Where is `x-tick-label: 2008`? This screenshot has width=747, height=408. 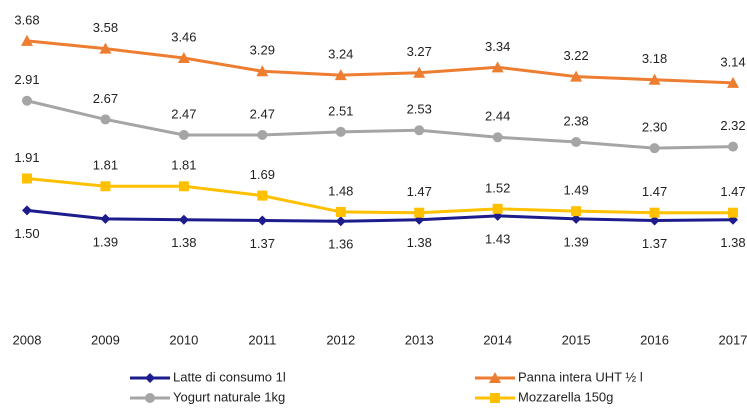
x-tick-label: 2008 is located at coordinates (27, 339).